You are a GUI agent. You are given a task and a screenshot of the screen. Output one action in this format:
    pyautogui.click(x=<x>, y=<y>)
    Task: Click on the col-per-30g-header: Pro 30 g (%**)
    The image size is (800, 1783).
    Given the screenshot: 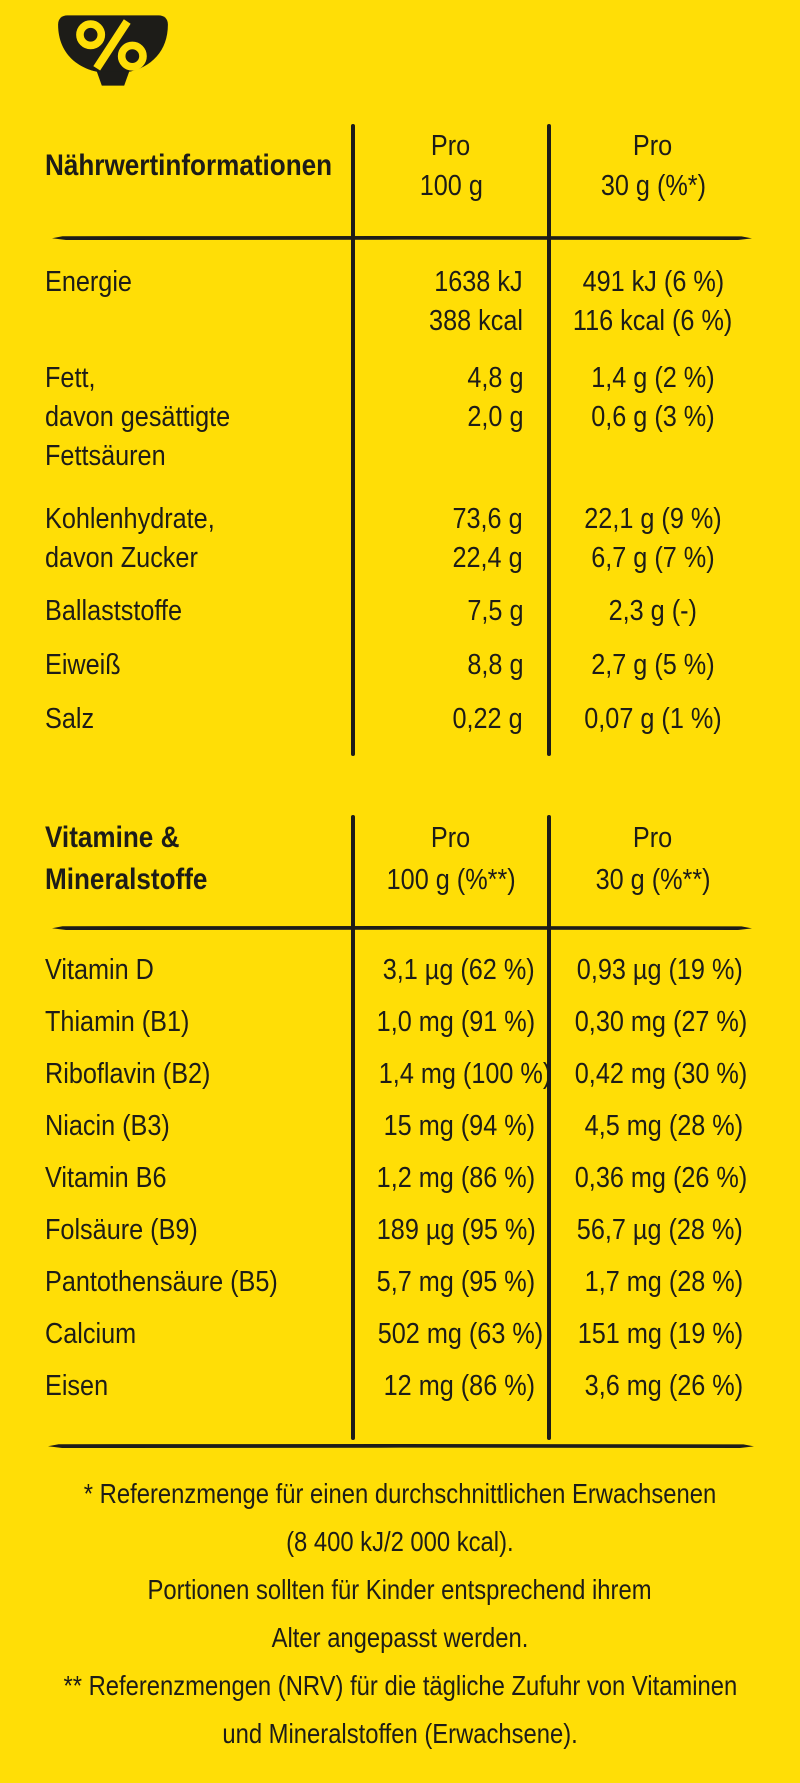 What is the action you would take?
    pyautogui.click(x=653, y=859)
    